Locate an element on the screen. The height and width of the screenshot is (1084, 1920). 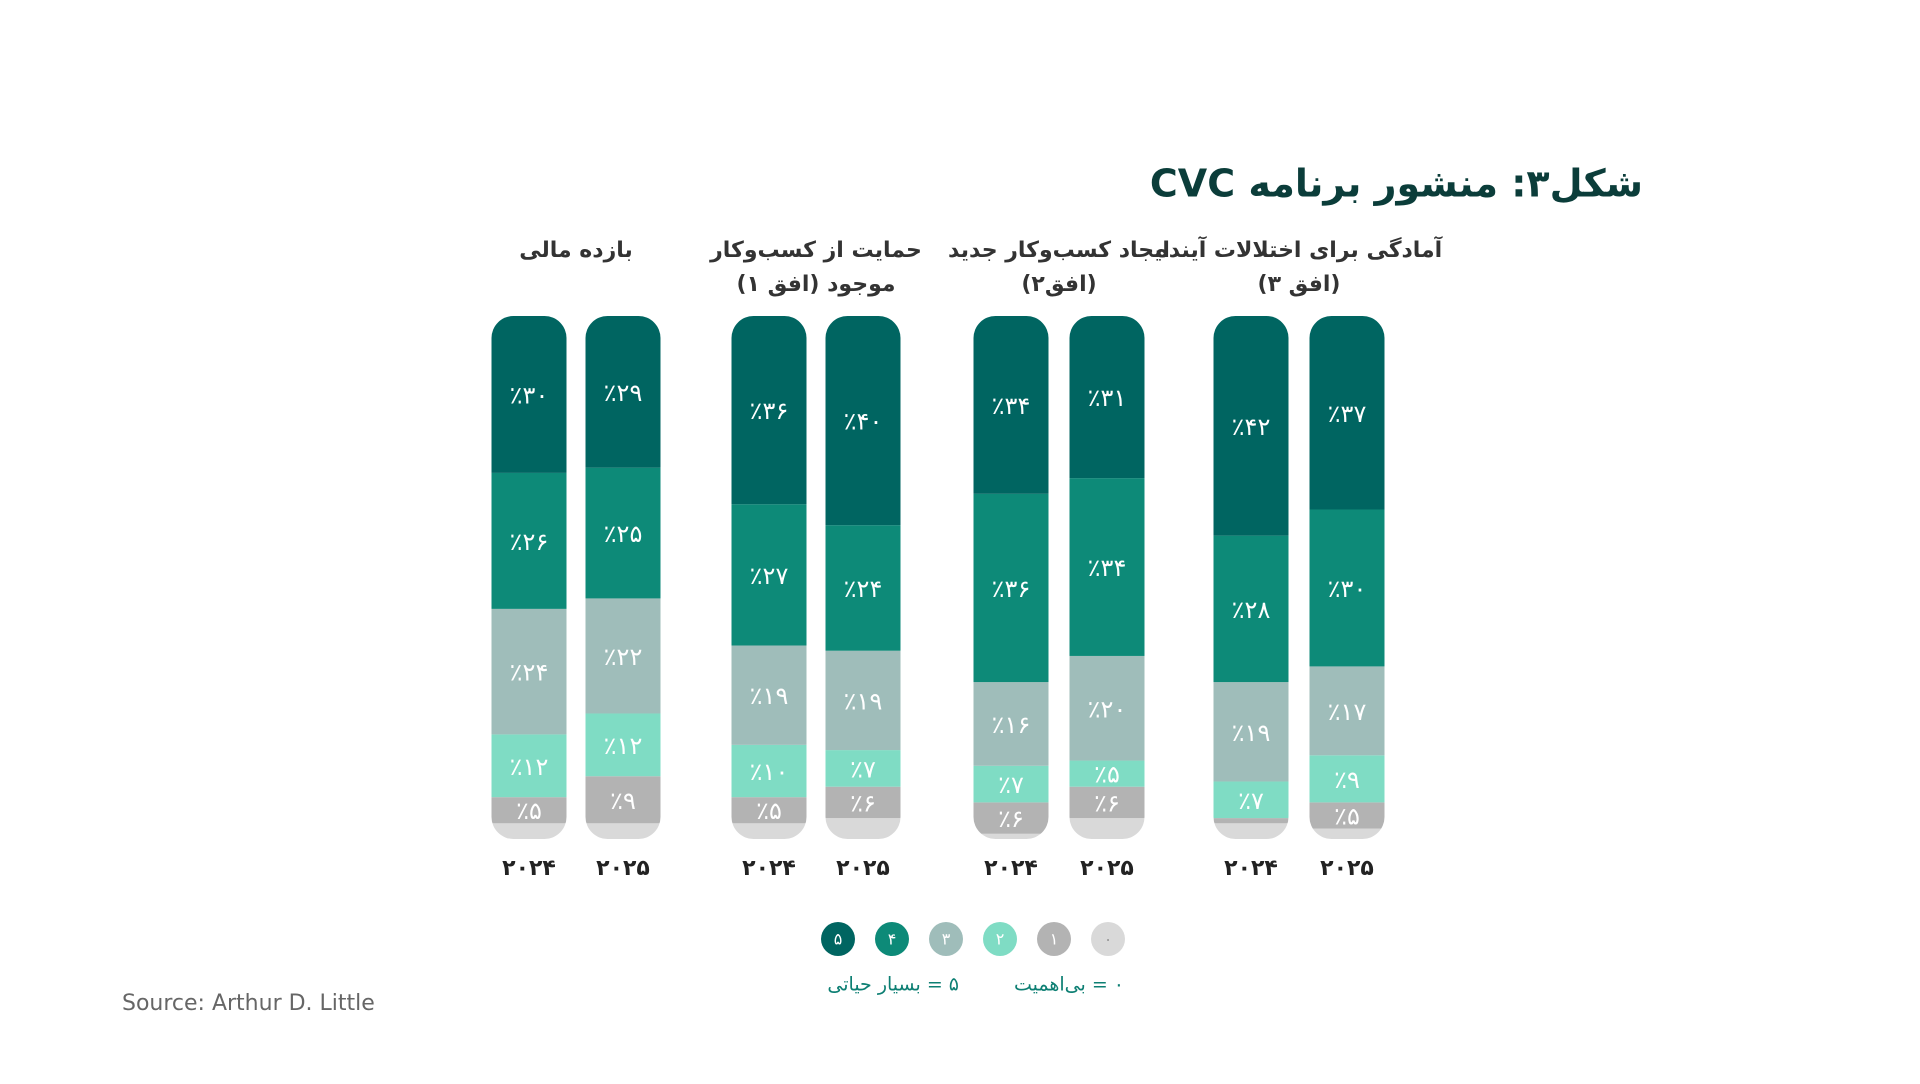
legend-label: ۲ is located at coordinates (1000, 939).